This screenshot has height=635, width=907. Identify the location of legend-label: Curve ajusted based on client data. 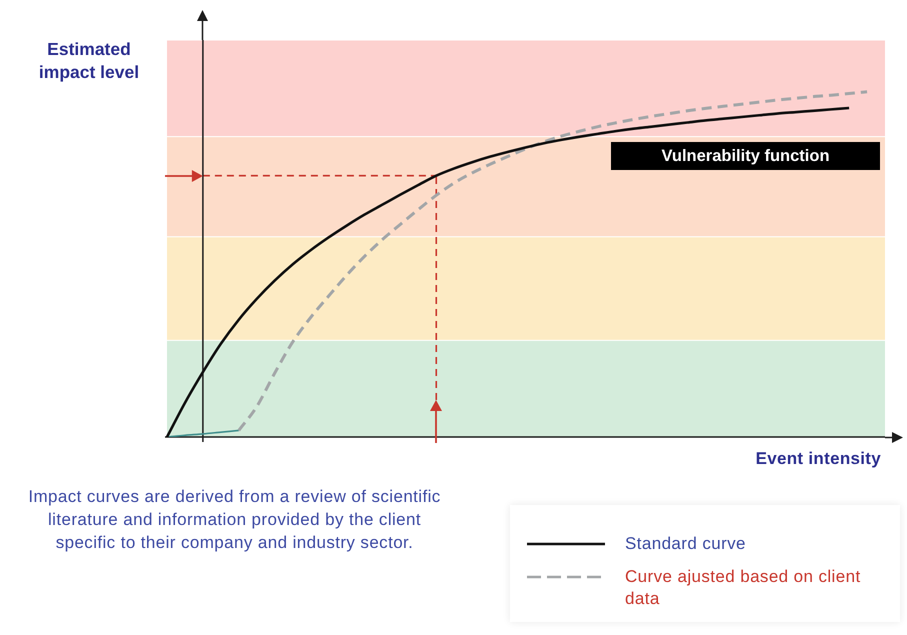
(743, 588).